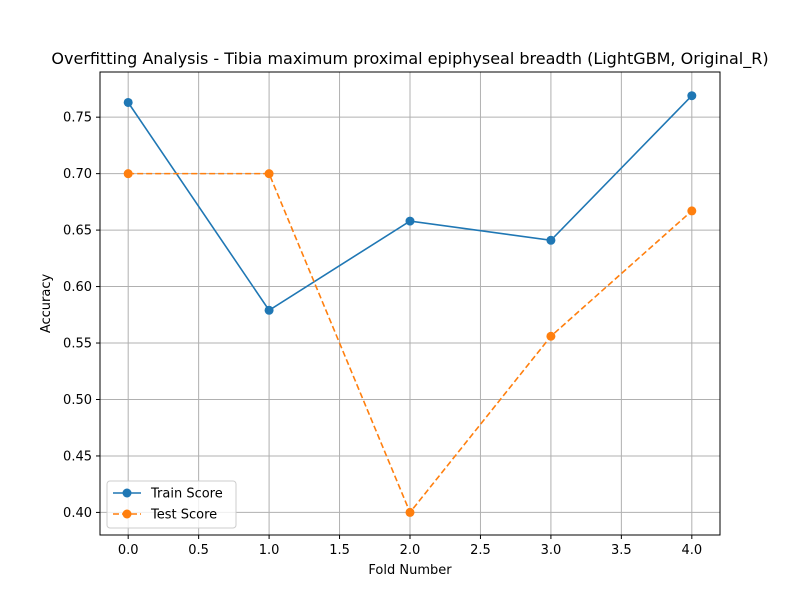 The width and height of the screenshot is (800, 600). I want to click on x-tick-label: 1.0, so click(269, 550).